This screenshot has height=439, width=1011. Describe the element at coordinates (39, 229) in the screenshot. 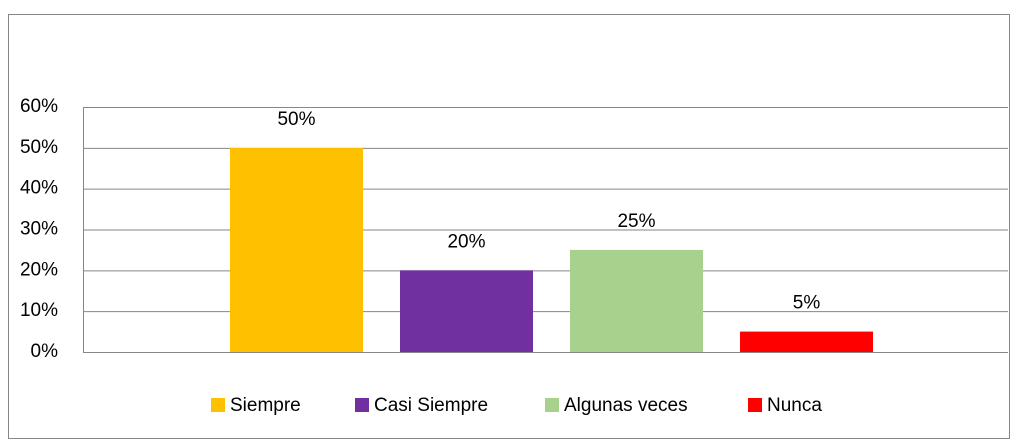

I see `y-tick-label: 30%` at that location.